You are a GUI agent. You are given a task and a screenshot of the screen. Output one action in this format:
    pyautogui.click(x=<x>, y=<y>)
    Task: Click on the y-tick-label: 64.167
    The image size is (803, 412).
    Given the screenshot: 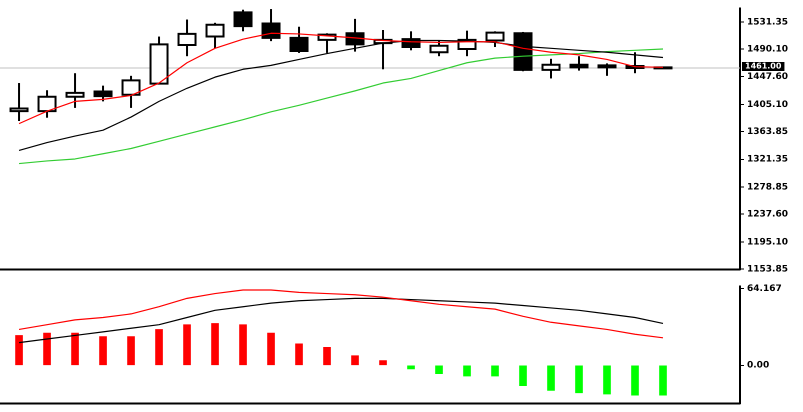 What is the action you would take?
    pyautogui.click(x=764, y=289)
    